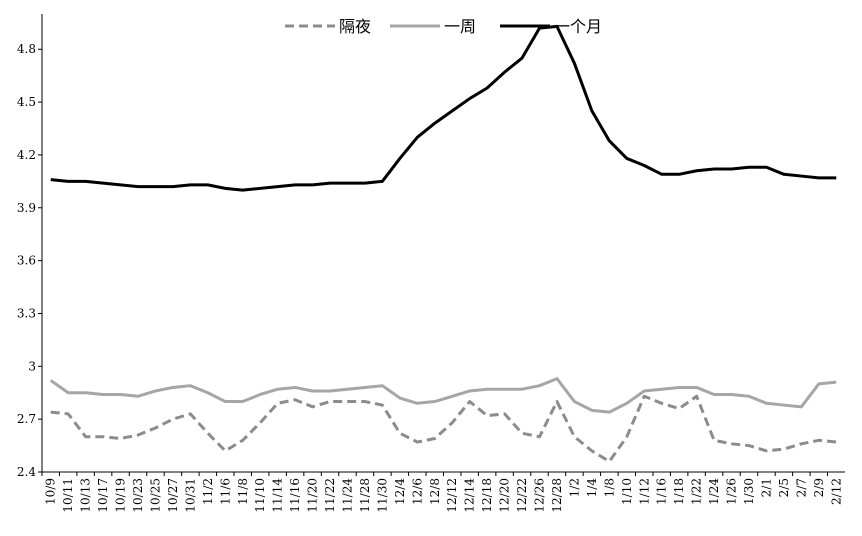 The image size is (862, 536). What do you see at coordinates (26, 102) in the screenshot?
I see `y-tick-label: 4.5` at bounding box center [26, 102].